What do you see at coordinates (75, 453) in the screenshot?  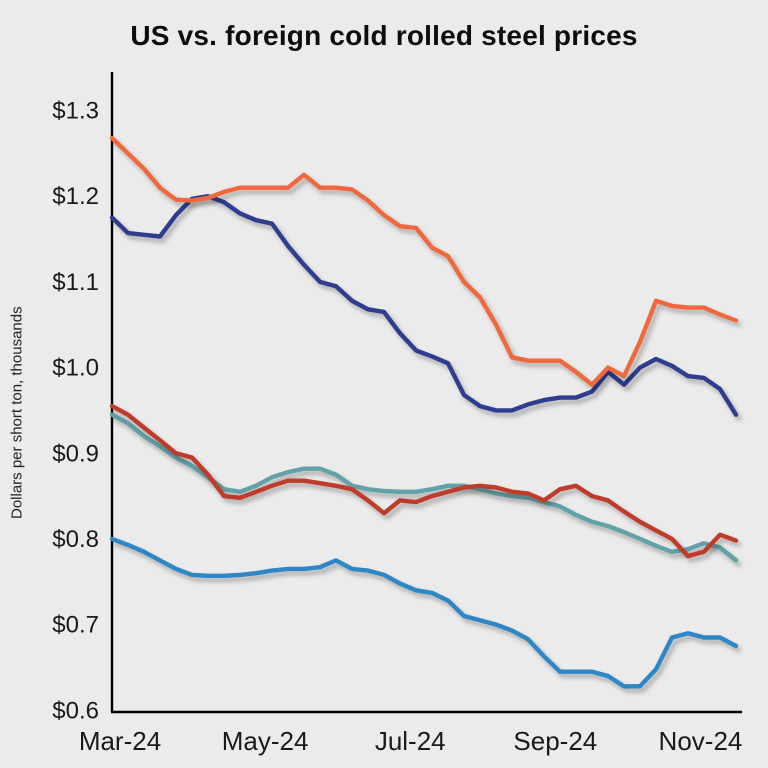 I see `y-tick-label: $0.9` at bounding box center [75, 453].